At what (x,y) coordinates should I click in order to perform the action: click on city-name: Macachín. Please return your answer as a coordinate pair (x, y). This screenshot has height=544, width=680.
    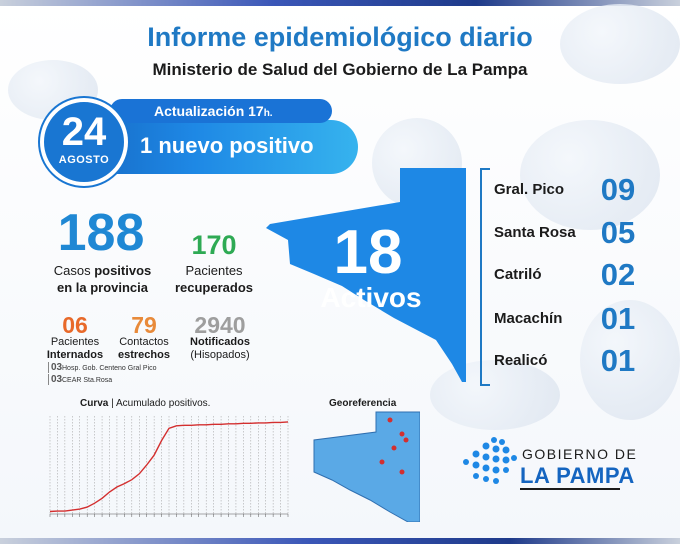
    Looking at the image, I should click on (528, 318).